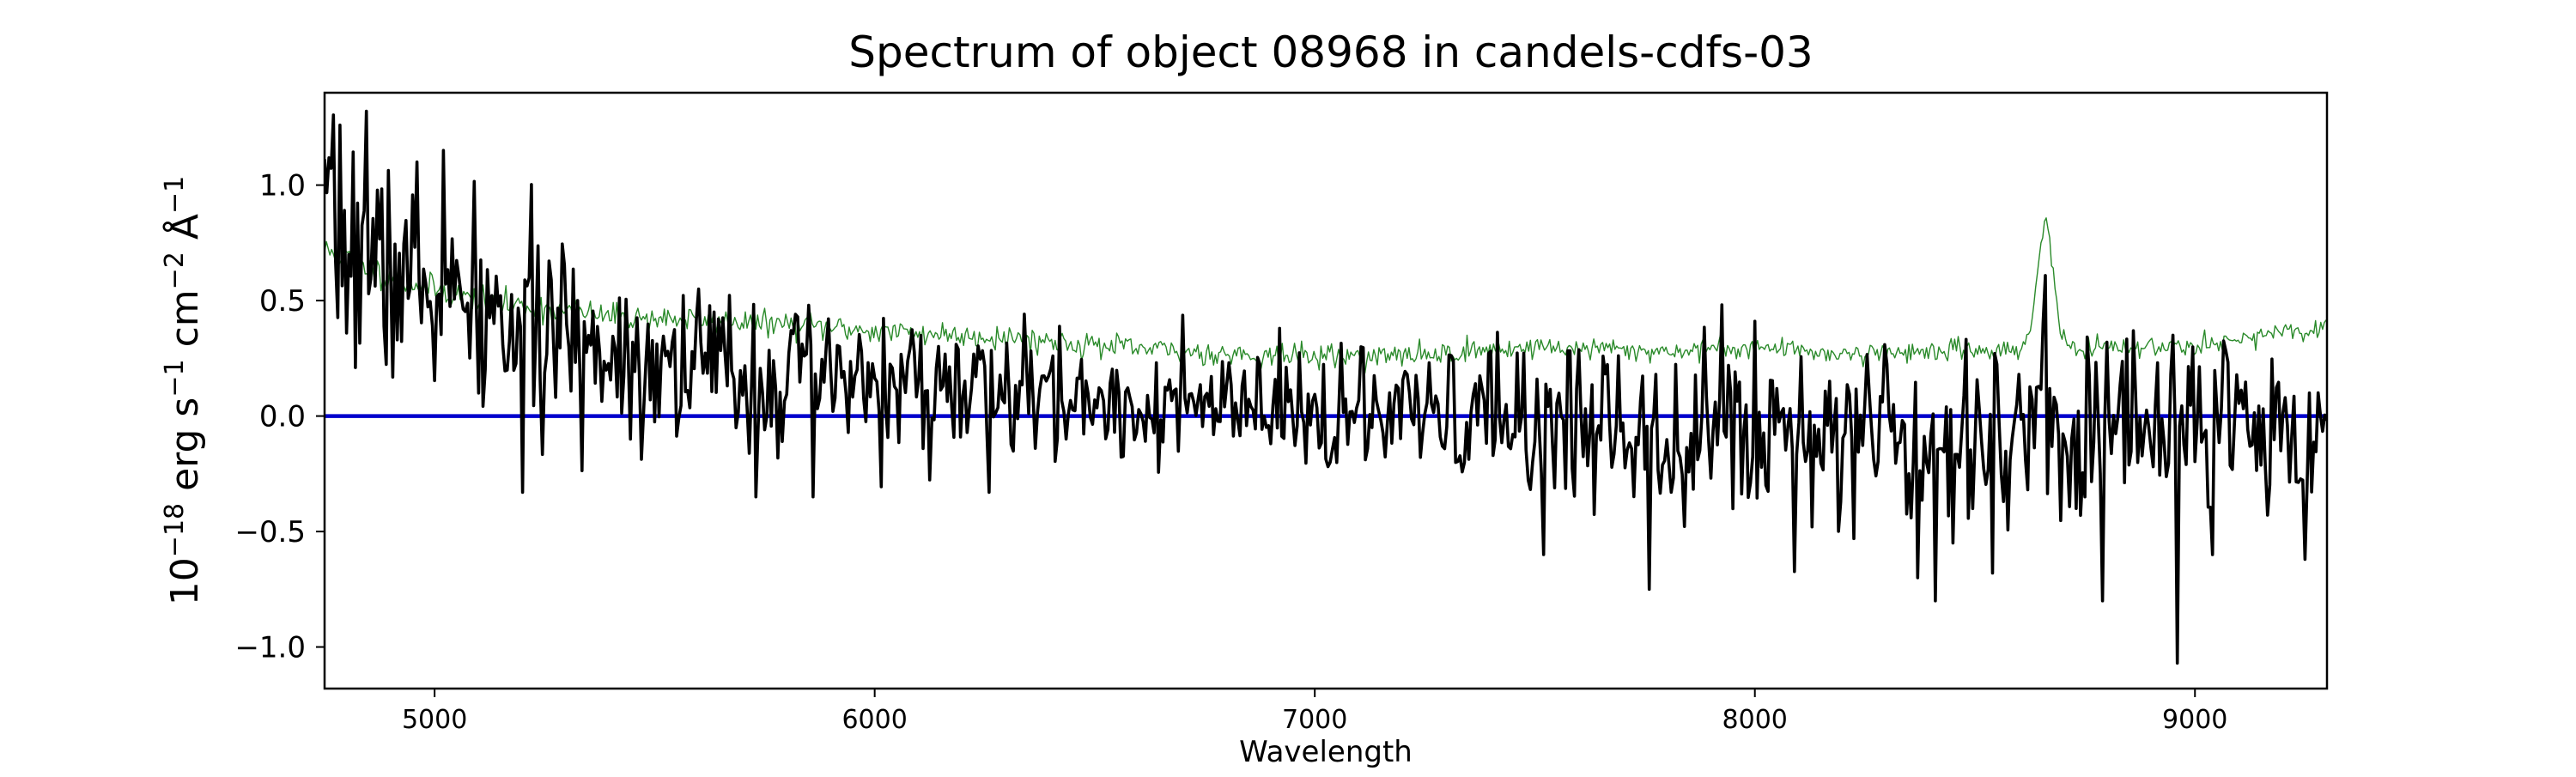 Image resolution: width=2576 pixels, height=777 pixels. What do you see at coordinates (270, 532) in the screenshot?
I see `y-tick-label: −0.5` at bounding box center [270, 532].